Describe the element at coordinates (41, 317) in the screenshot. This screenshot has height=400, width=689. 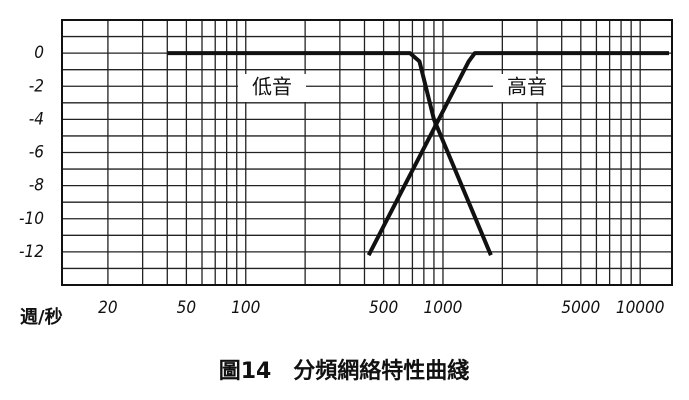
I see `x-axis-label: 週/秒` at that location.